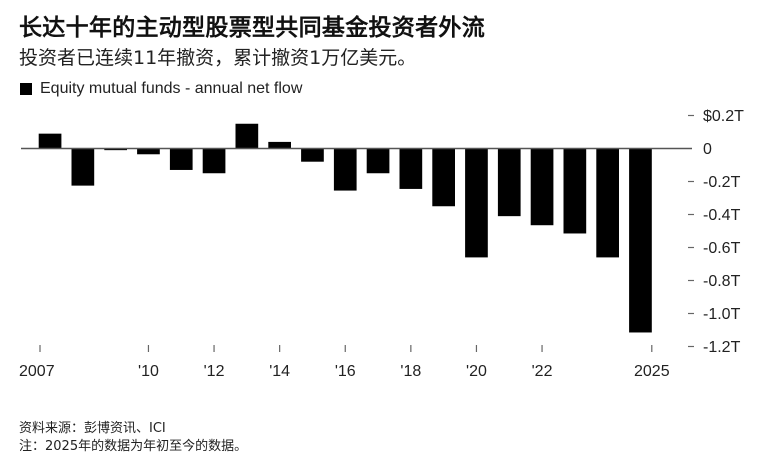 Image resolution: width=770 pixels, height=466 pixels. Describe the element at coordinates (707, 149) in the screenshot. I see `y-tick-label: 0` at that location.